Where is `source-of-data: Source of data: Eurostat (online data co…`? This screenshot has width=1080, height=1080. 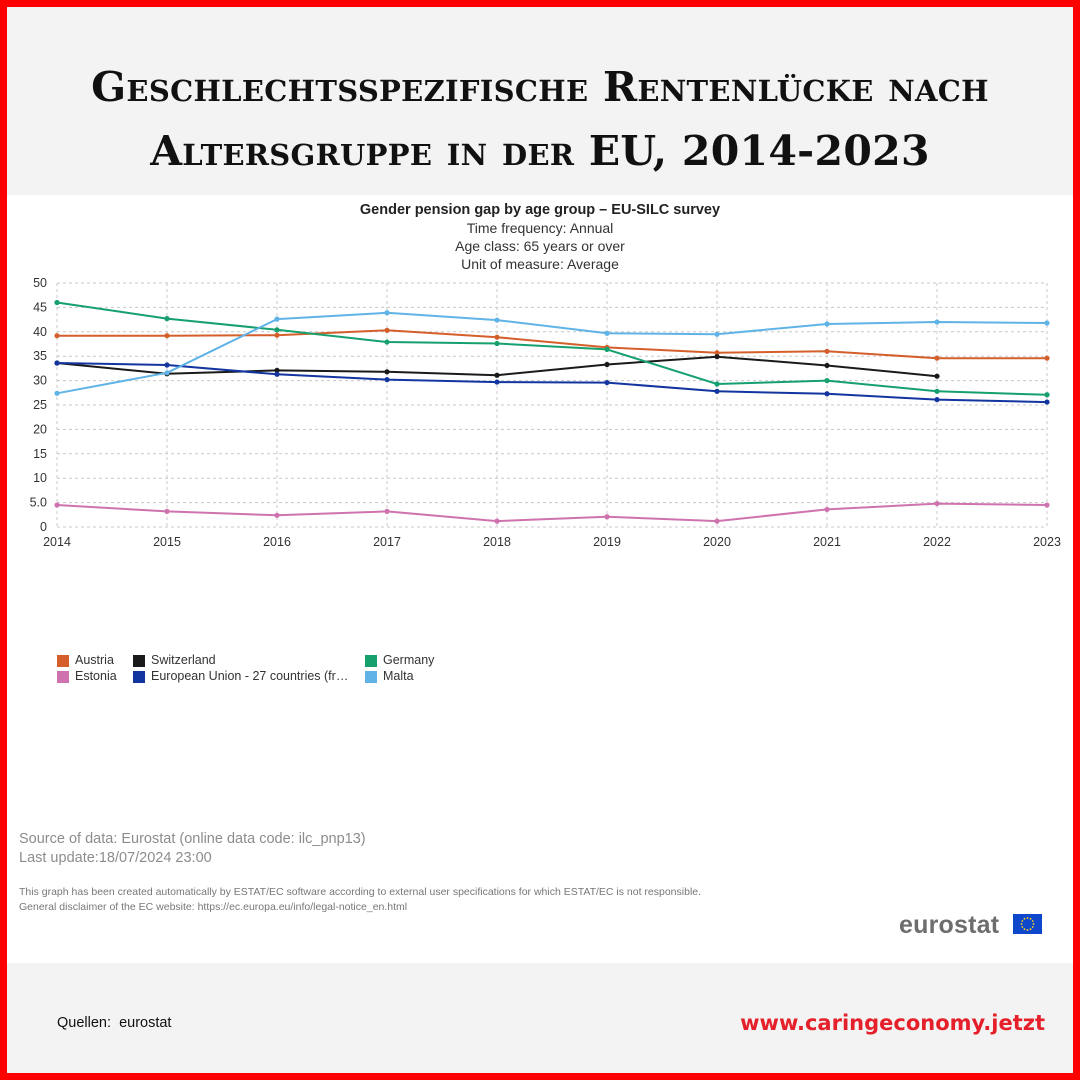
source-of-data: Source of data: Eurostat (online data co… is located at coordinates (192, 839).